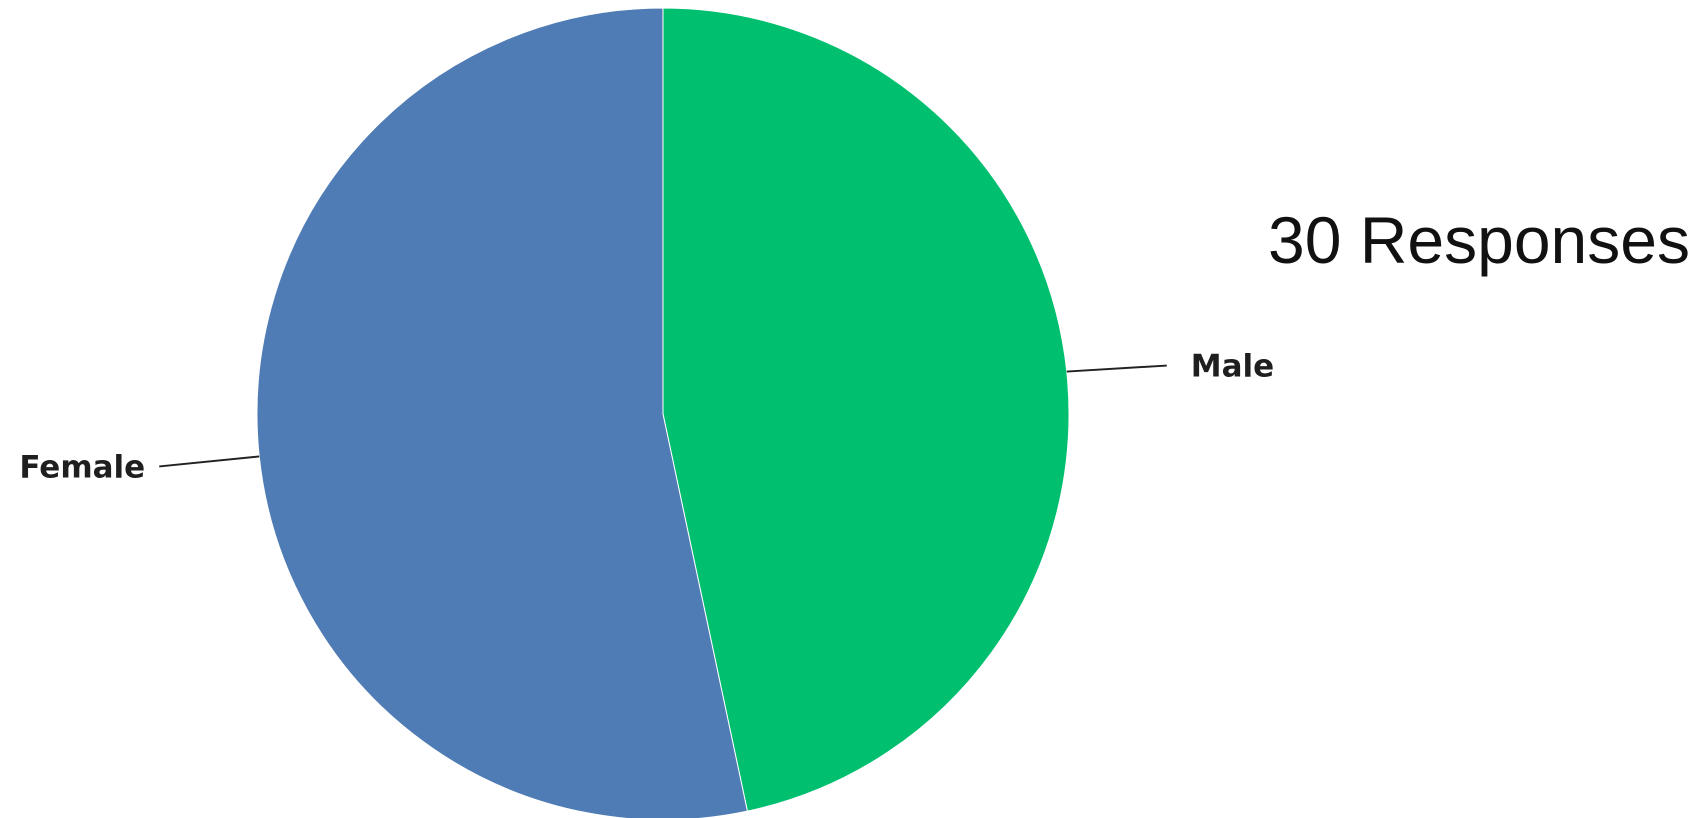 The image size is (1691, 818). I want to click on responses-count-text: 30 Responses, so click(1479, 240).